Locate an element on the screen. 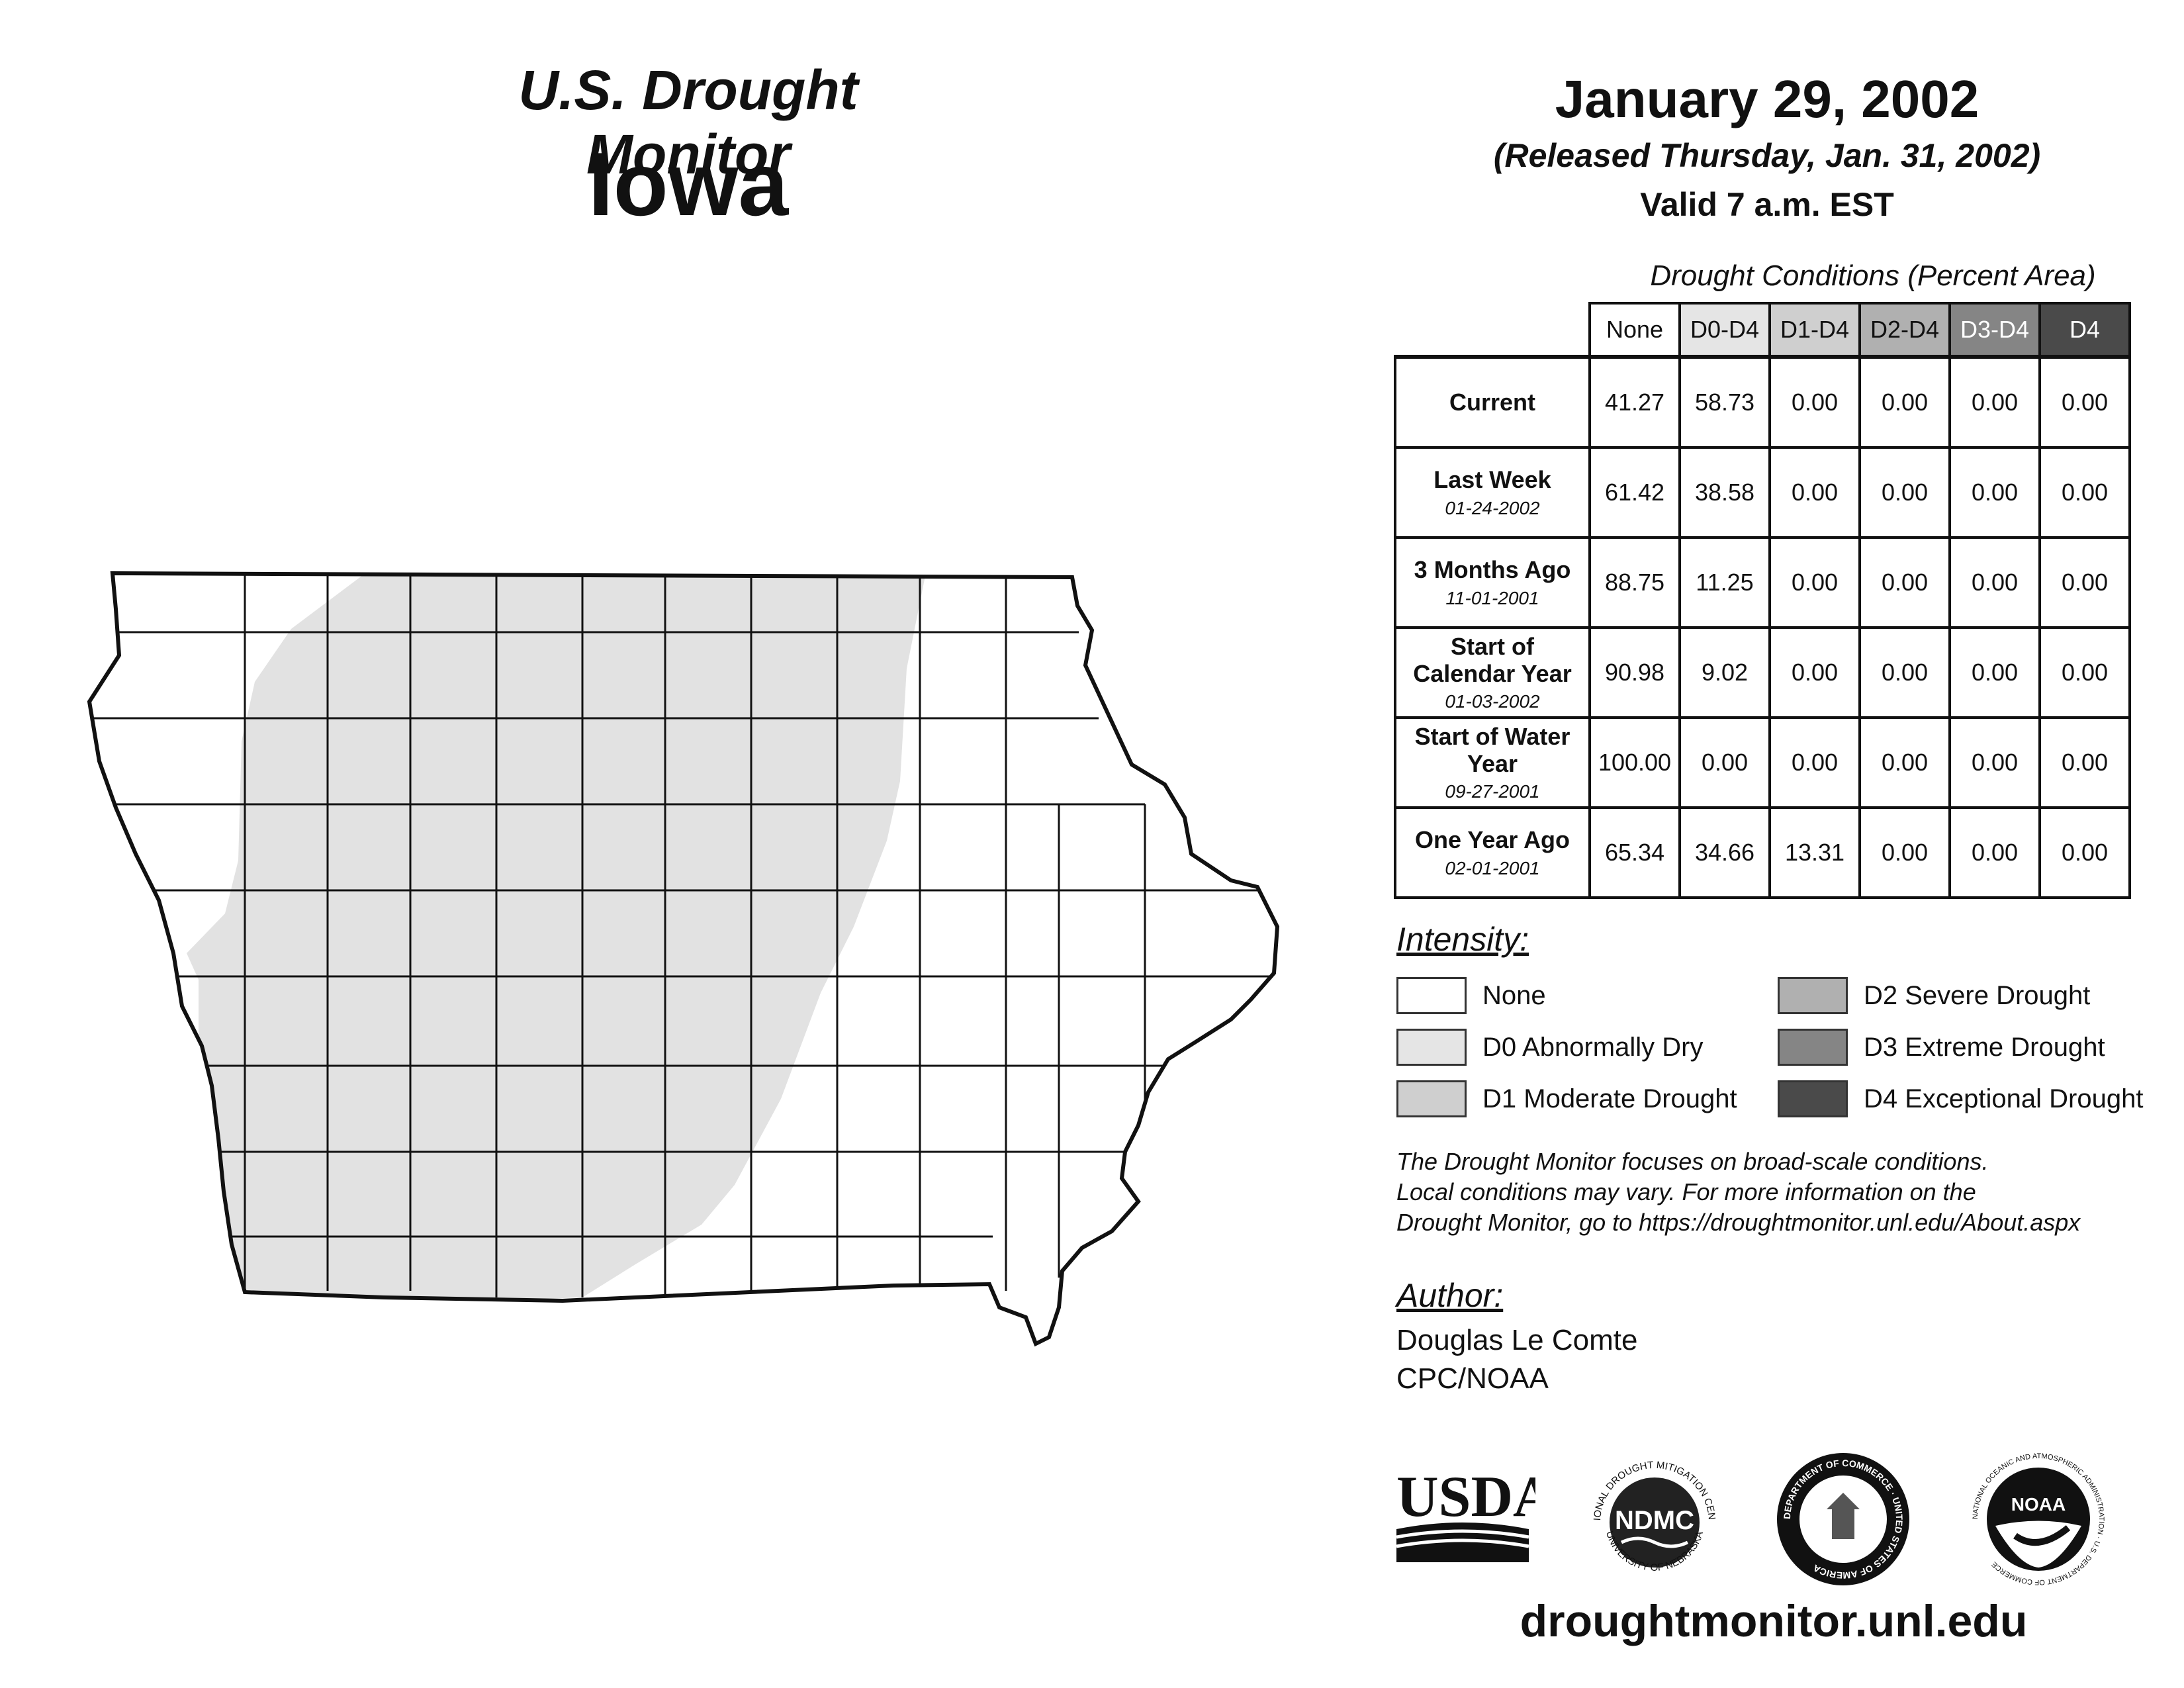 Image resolution: width=2184 pixels, height=1688 pixels. footer-url: droughtmonitor.unl.edu is located at coordinates (1774, 1621).